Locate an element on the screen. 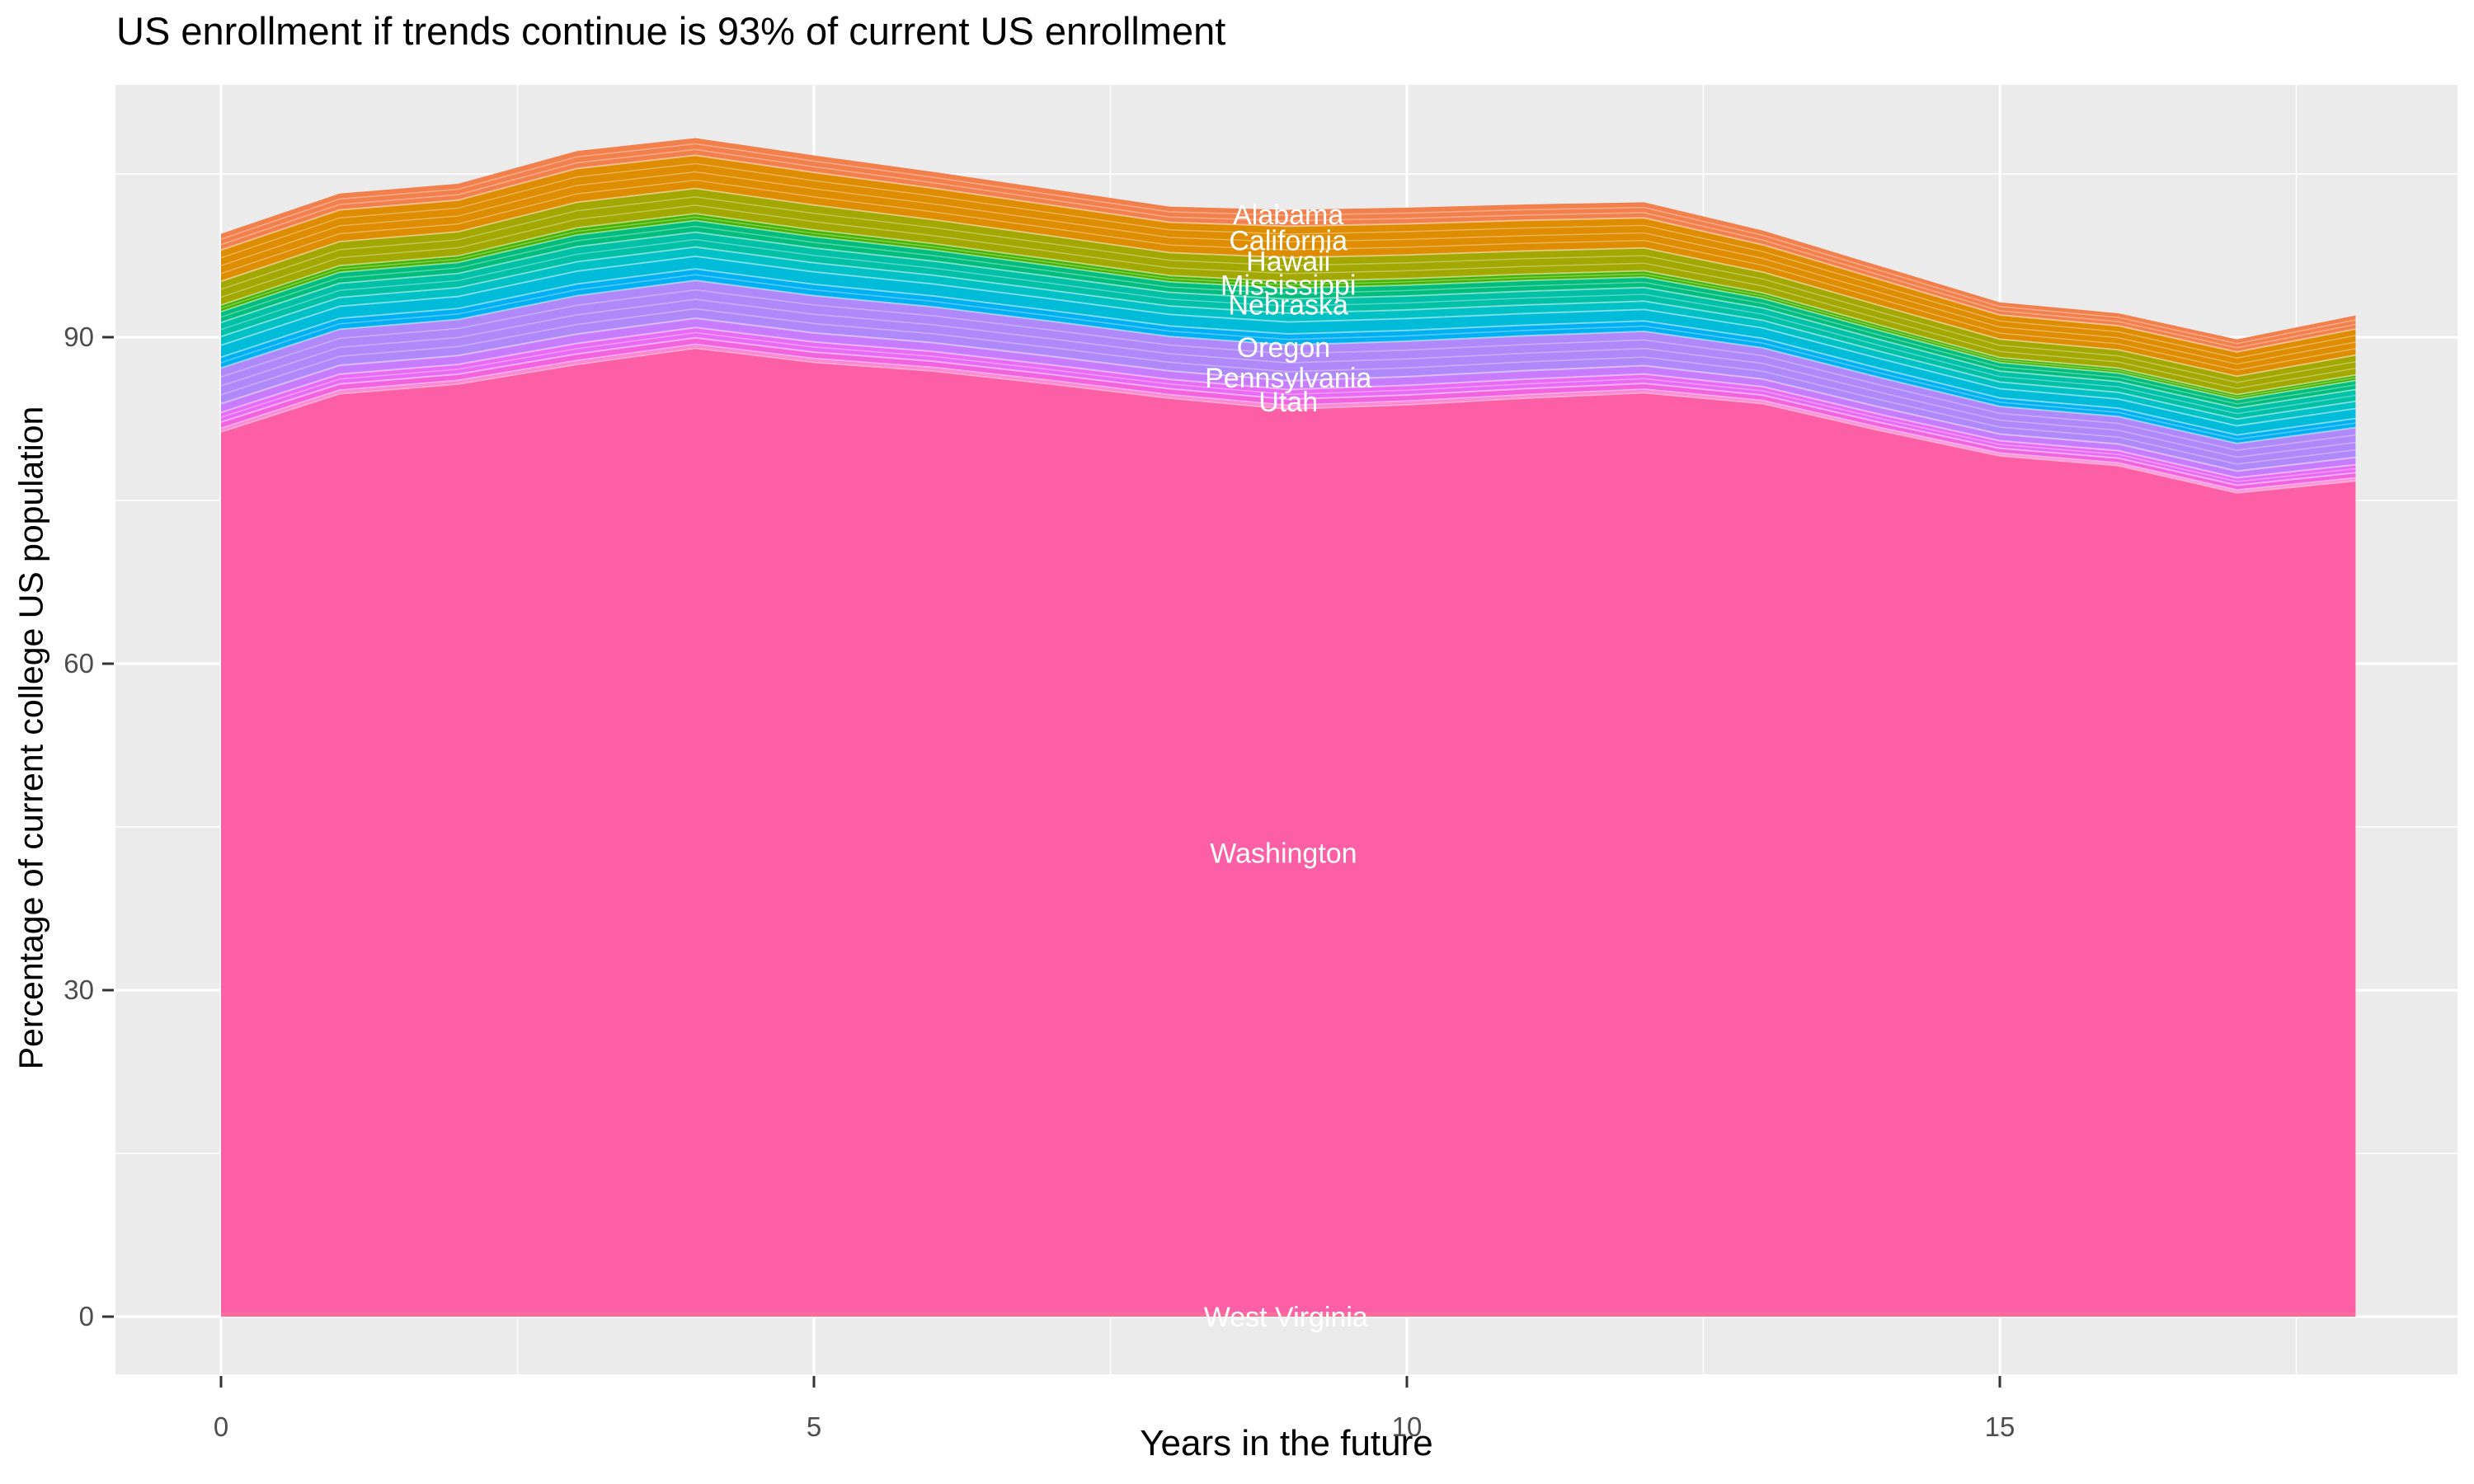  state-label-pennsylvania: Pennsylvania is located at coordinates (1288, 378).